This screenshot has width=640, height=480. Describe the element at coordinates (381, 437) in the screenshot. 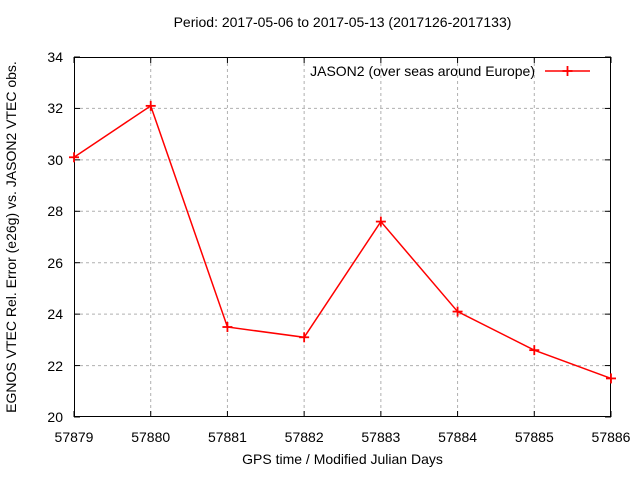

I see `x-tick-label: 57883` at that location.